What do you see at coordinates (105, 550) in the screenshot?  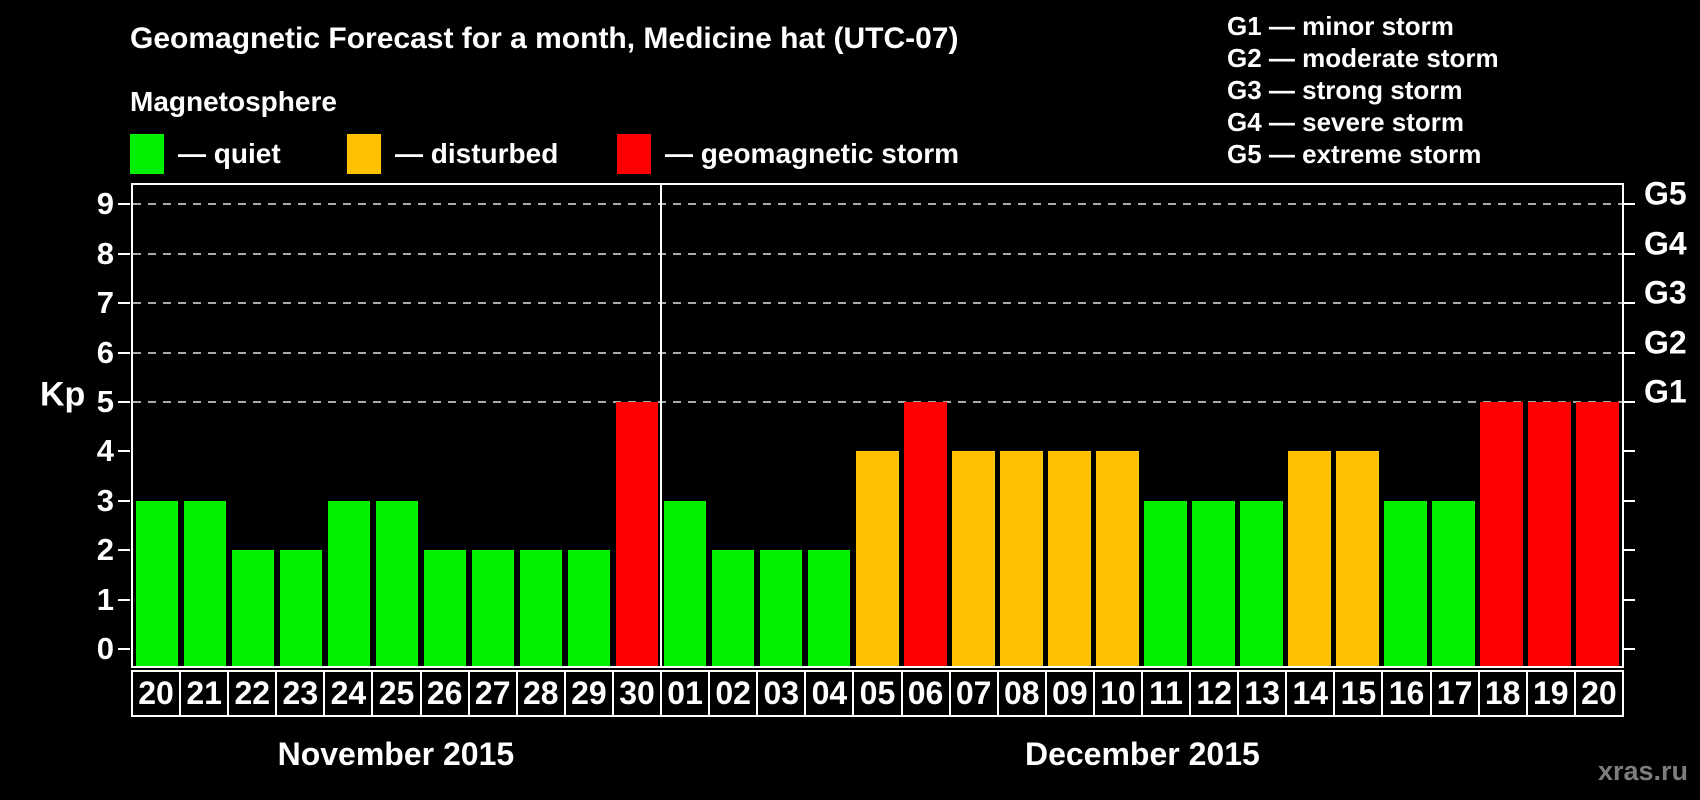 I see `y-axis-label: 2` at bounding box center [105, 550].